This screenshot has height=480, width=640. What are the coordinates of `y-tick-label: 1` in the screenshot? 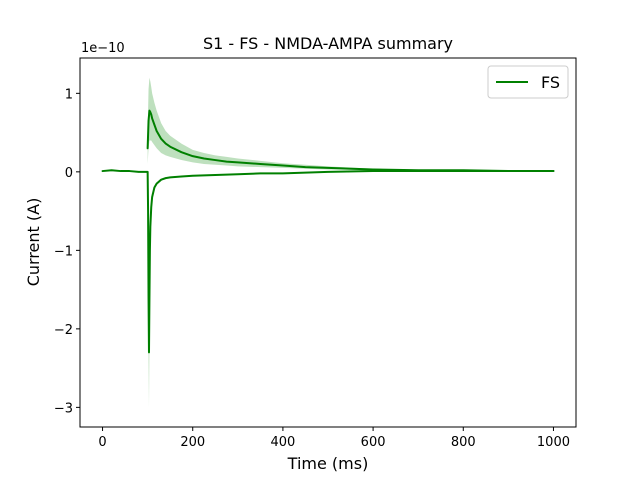 It's located at (69, 94).